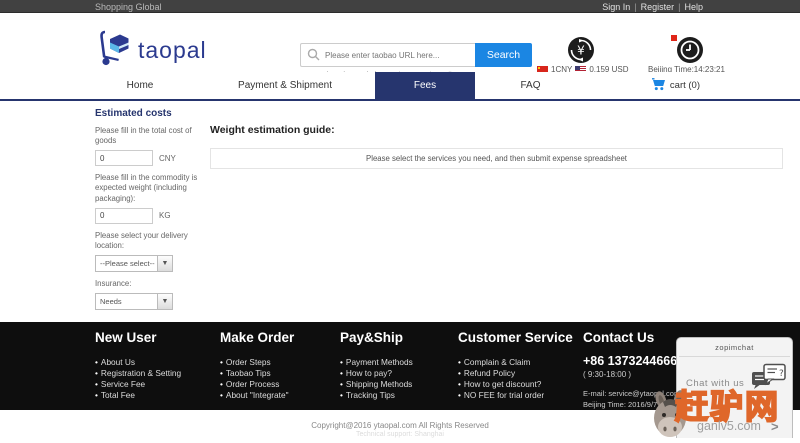 The height and width of the screenshot is (443, 800). I want to click on footer-link: How to pay?, so click(376, 373).